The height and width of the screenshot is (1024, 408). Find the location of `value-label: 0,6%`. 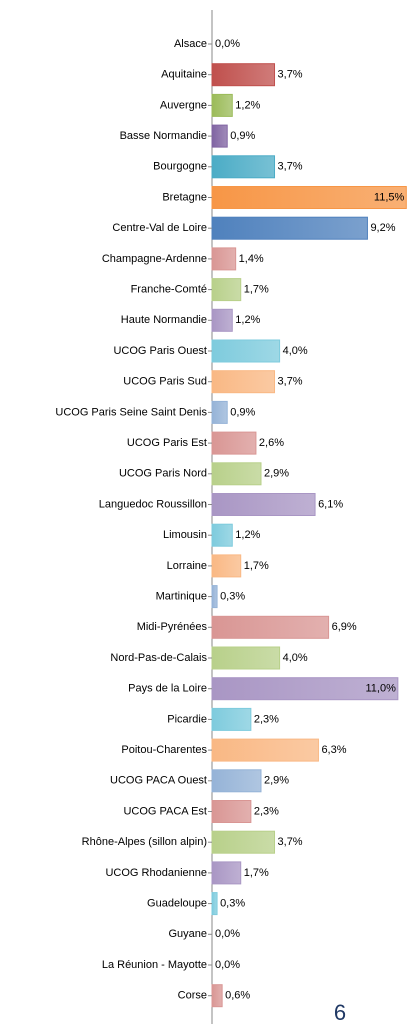

value-label: 0,6% is located at coordinates (237, 996).